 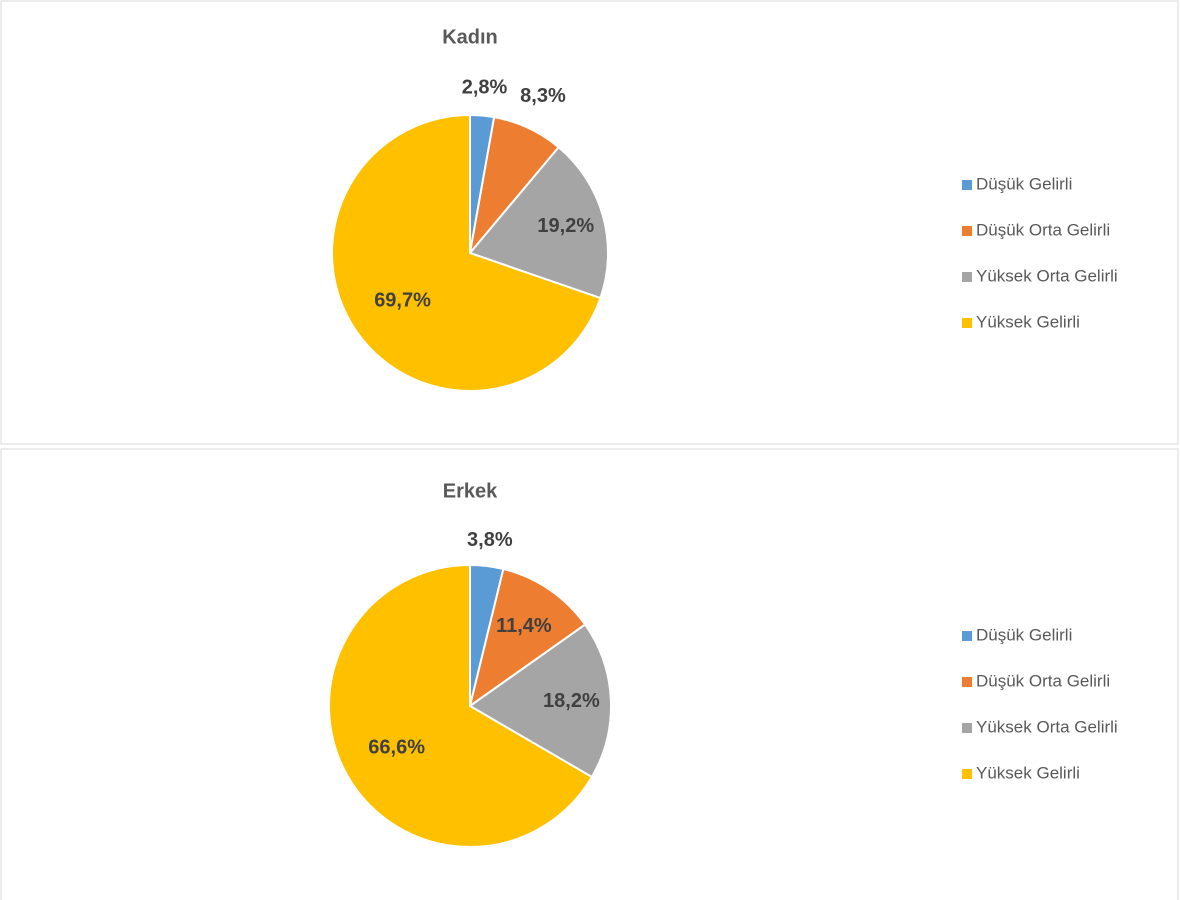 I want to click on chart-title: Kadın, so click(x=470, y=37).